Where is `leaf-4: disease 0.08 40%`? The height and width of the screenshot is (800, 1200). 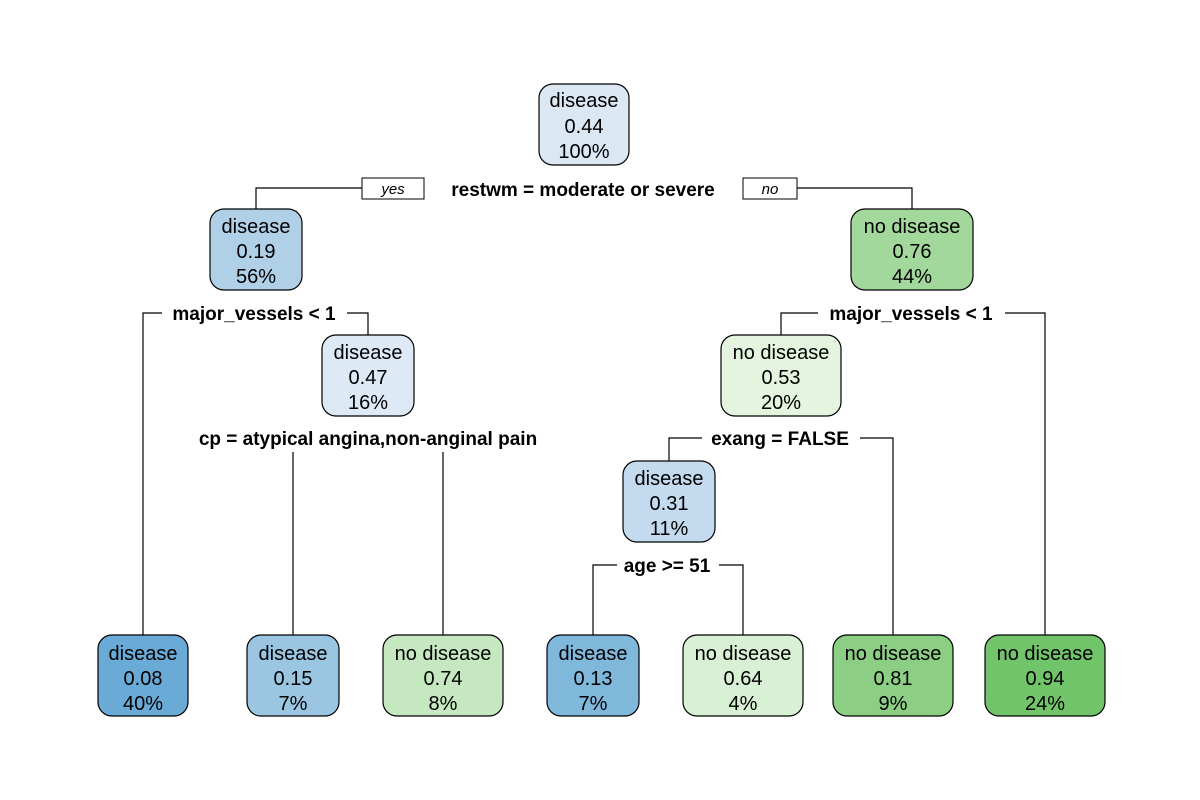 leaf-4: disease 0.08 40% is located at coordinates (143, 675).